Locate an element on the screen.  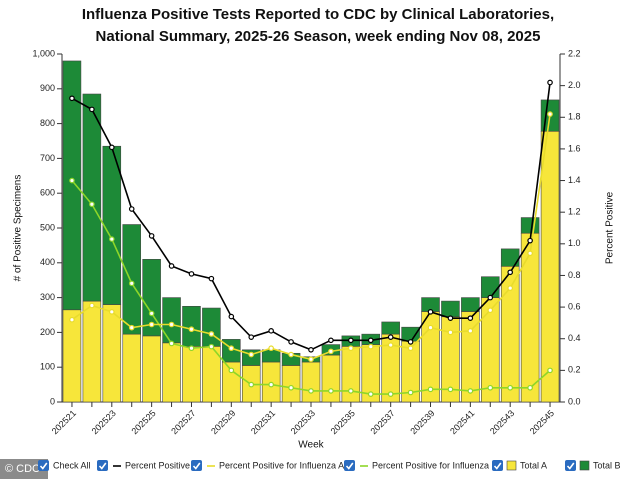
y-tick-label: 400 is located at coordinates (47, 262).